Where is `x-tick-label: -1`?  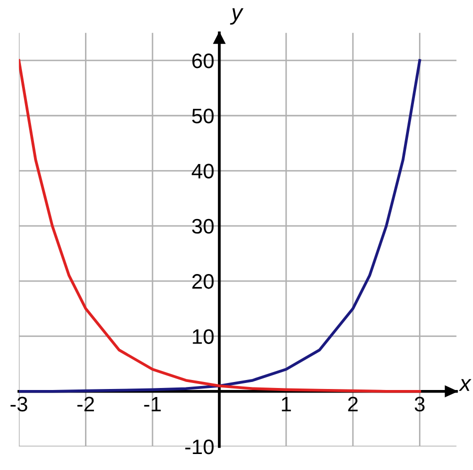
x-tick-label: -1 is located at coordinates (152, 404).